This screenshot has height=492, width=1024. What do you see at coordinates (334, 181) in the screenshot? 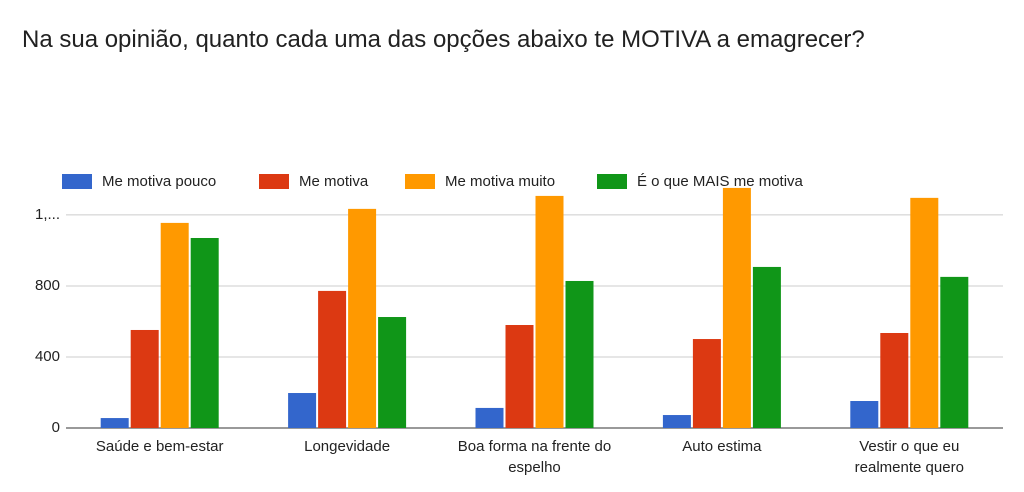
I see `legend-label: Me motiva` at bounding box center [334, 181].